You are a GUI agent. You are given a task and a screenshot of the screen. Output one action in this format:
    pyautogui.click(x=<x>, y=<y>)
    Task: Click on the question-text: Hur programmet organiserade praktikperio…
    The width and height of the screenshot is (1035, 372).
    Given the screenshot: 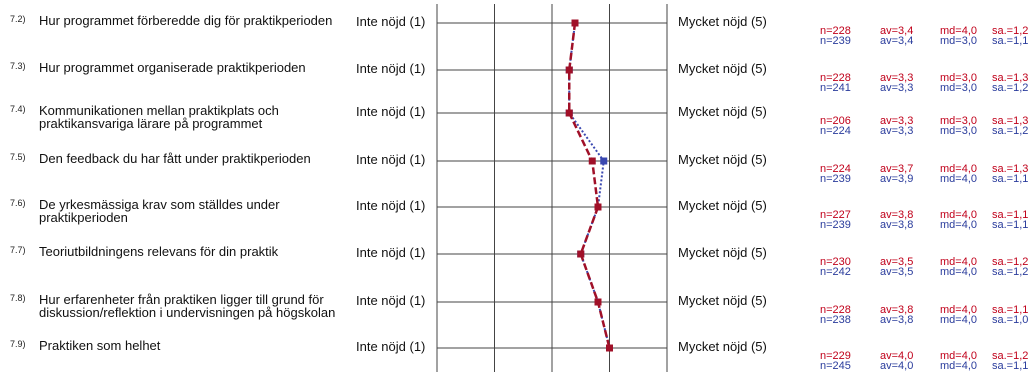 What is the action you would take?
    pyautogui.click(x=172, y=67)
    